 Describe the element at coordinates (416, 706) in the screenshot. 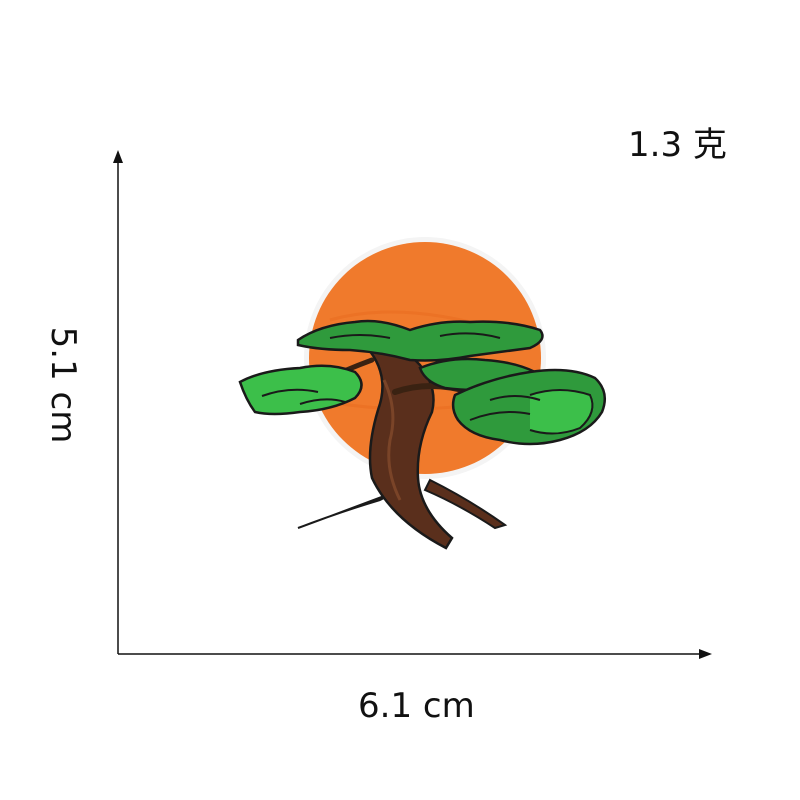

I see `width-label: 6.1 cm` at that location.